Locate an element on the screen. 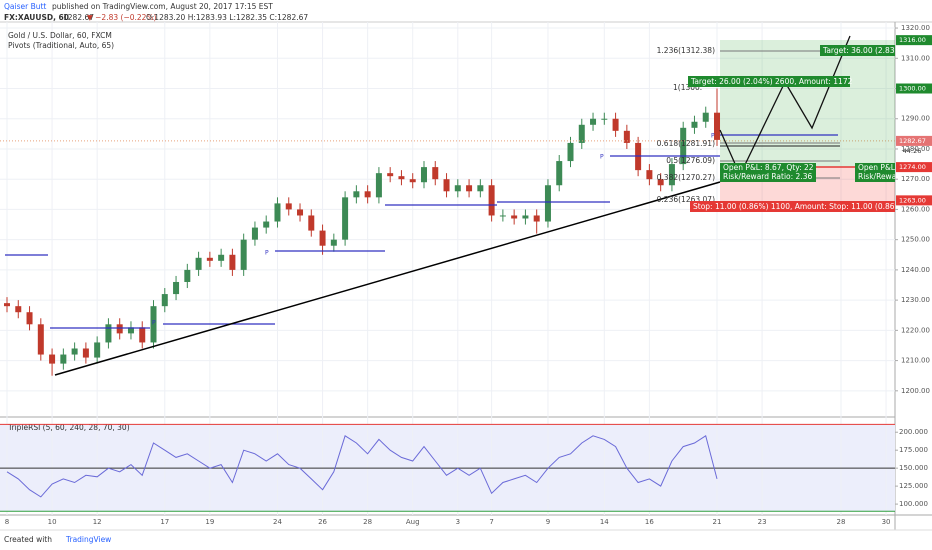 This screenshot has width=932, height=550. footer-brand: TradingView is located at coordinates (88, 539).